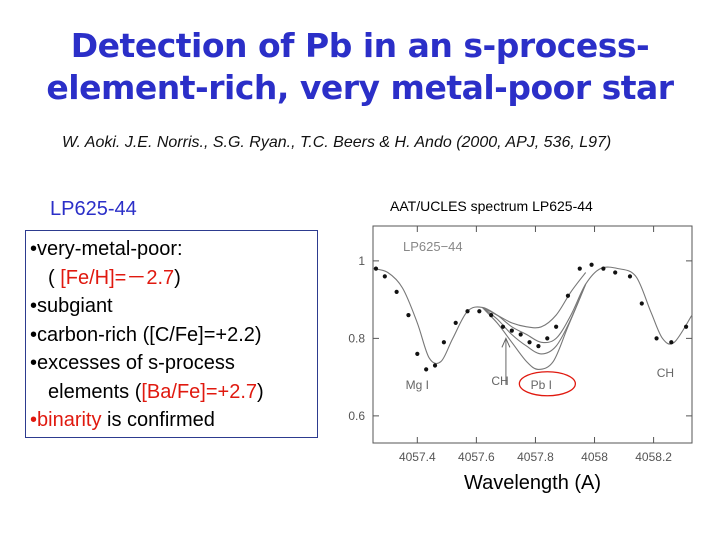 This screenshot has height=540, width=720. I want to click on line-annotation: Pb I, so click(541, 385).